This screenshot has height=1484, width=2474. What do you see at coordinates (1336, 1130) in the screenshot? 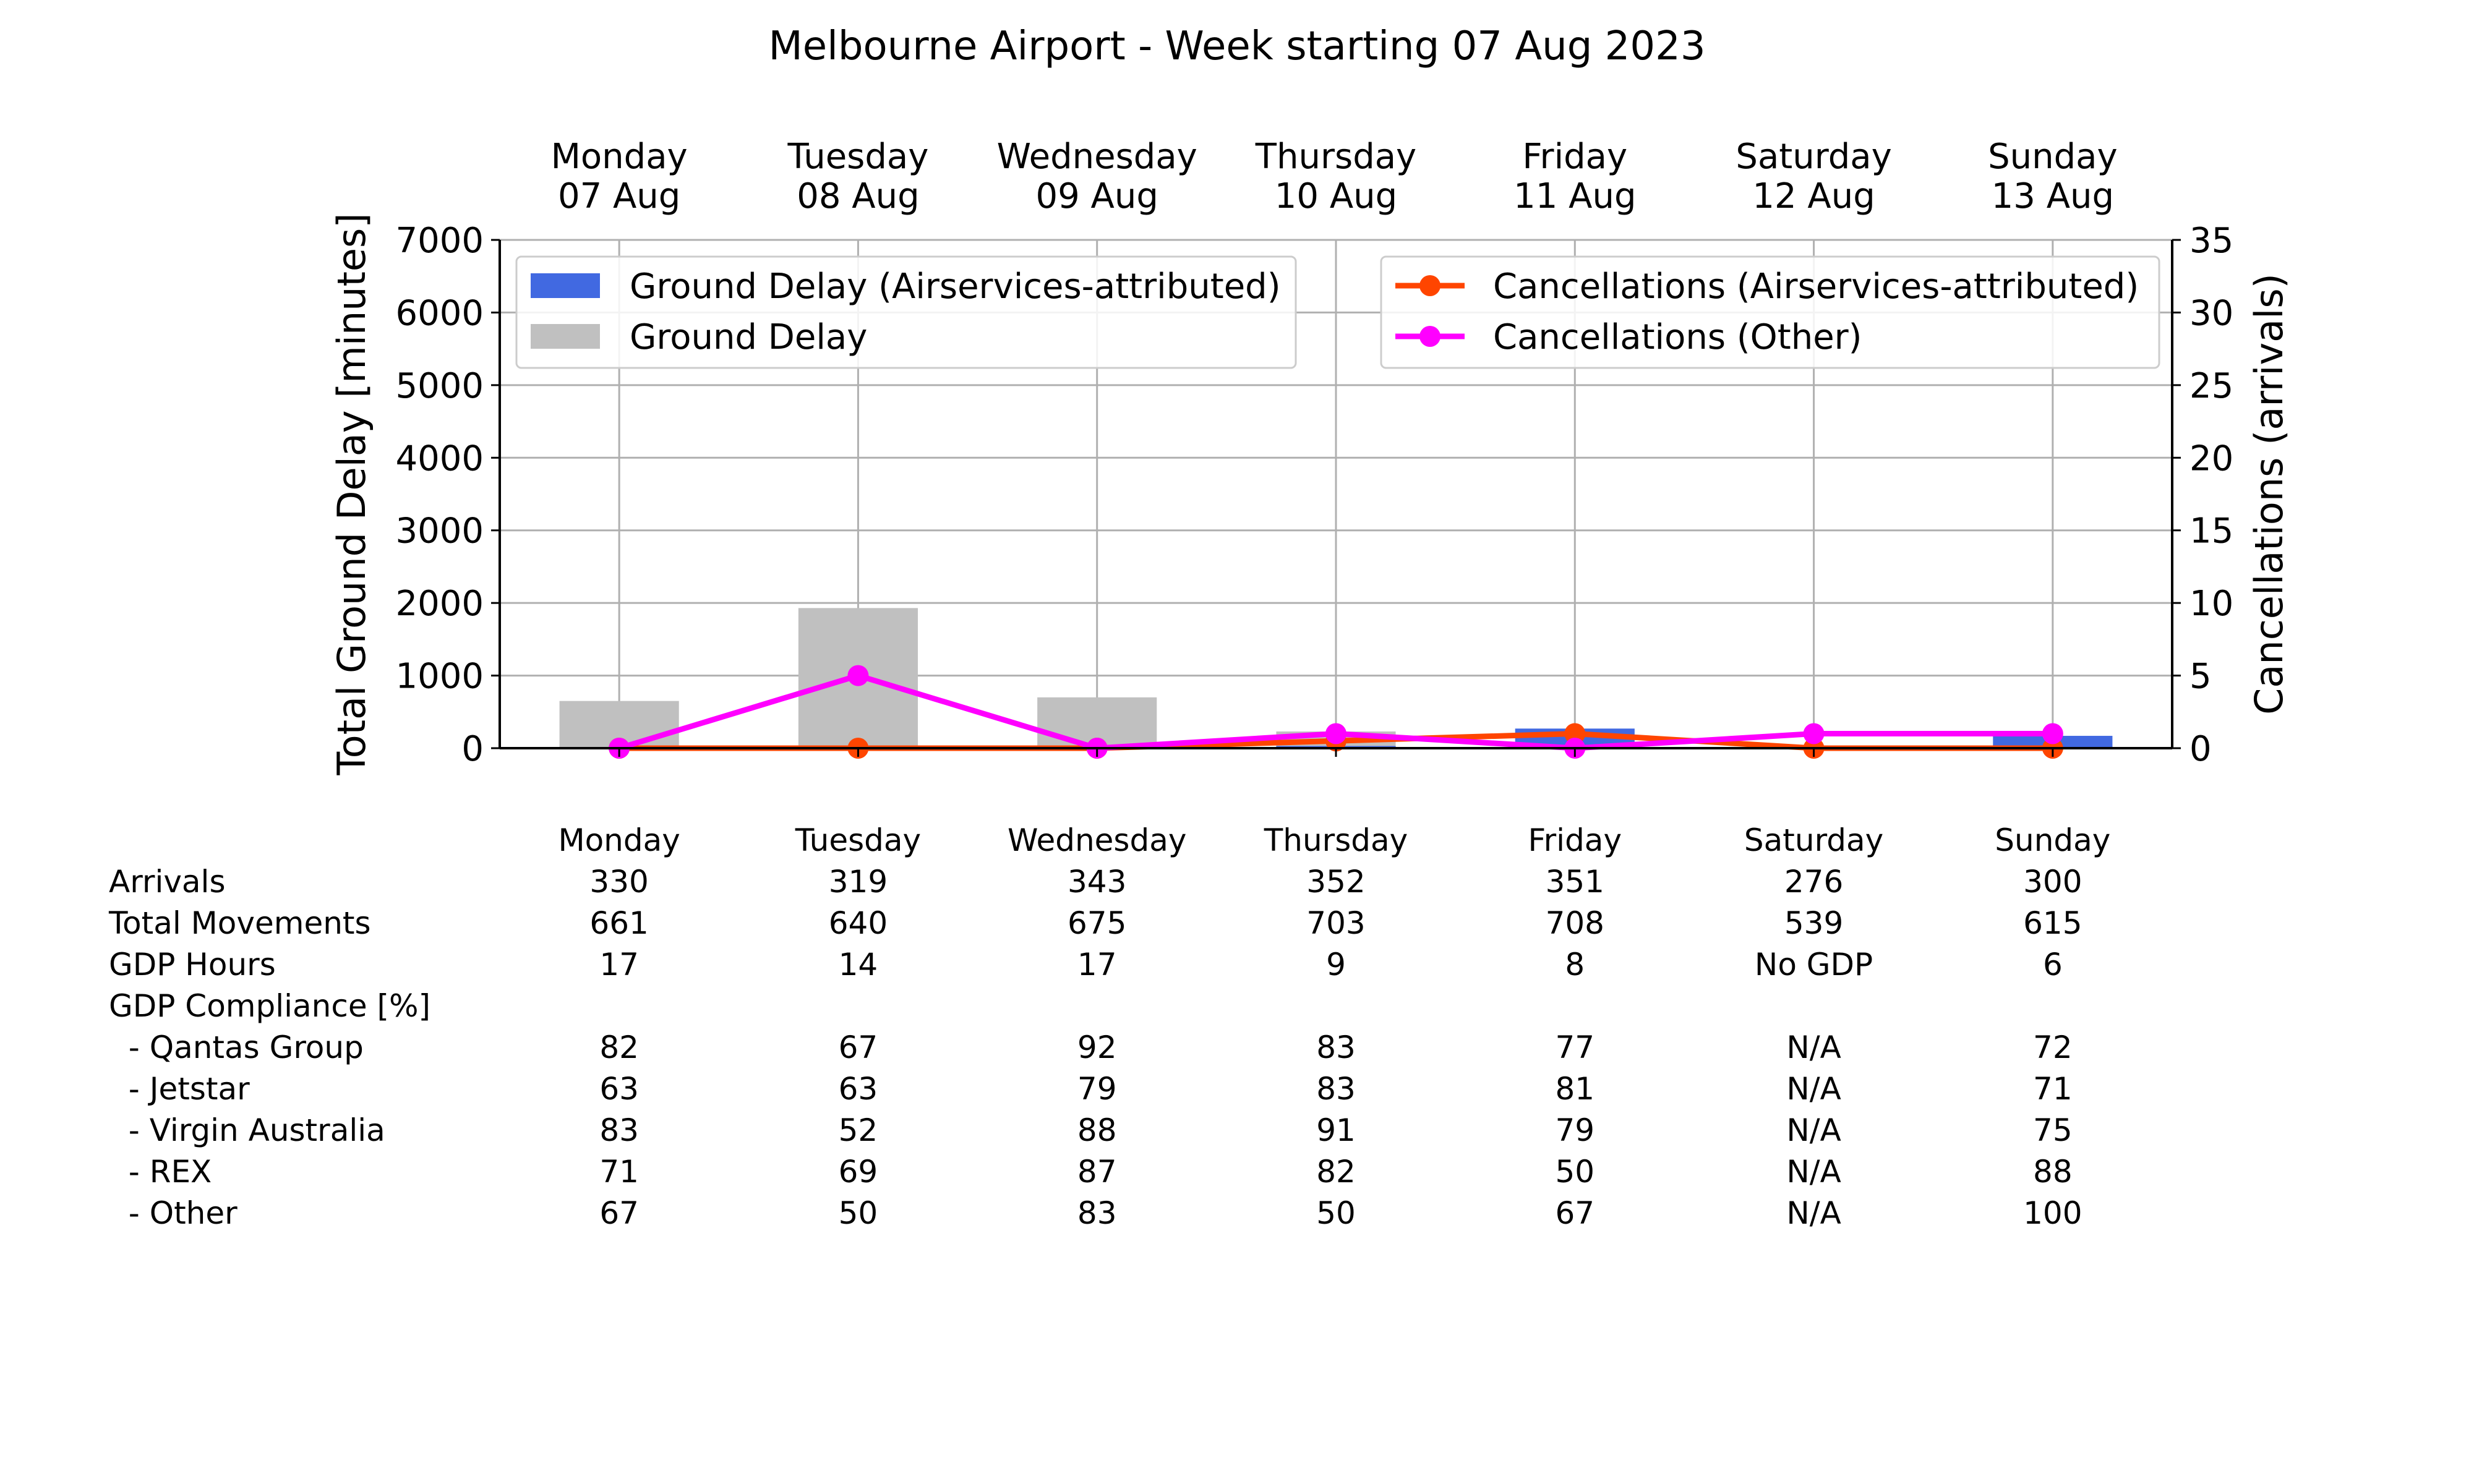
I see `table-cell: 91` at bounding box center [1336, 1130].